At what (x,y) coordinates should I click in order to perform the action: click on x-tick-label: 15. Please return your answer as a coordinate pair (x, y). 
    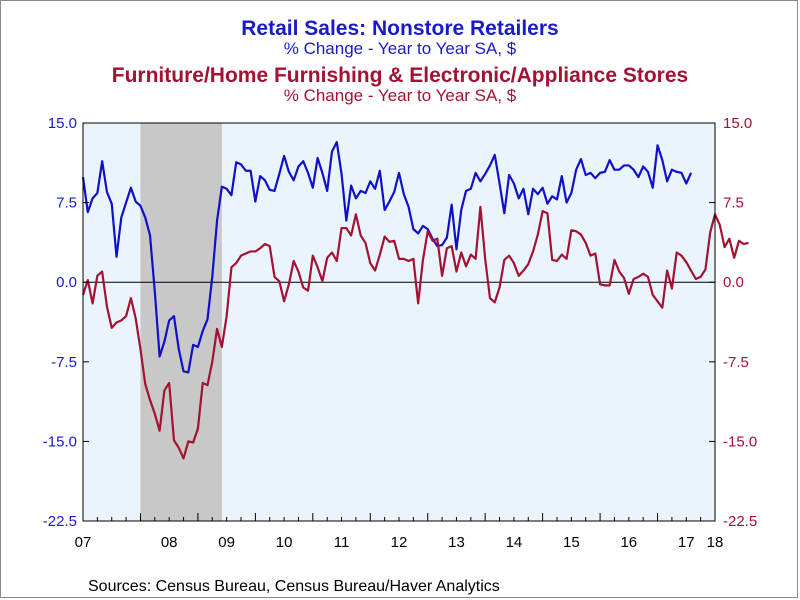
    Looking at the image, I should click on (571, 542).